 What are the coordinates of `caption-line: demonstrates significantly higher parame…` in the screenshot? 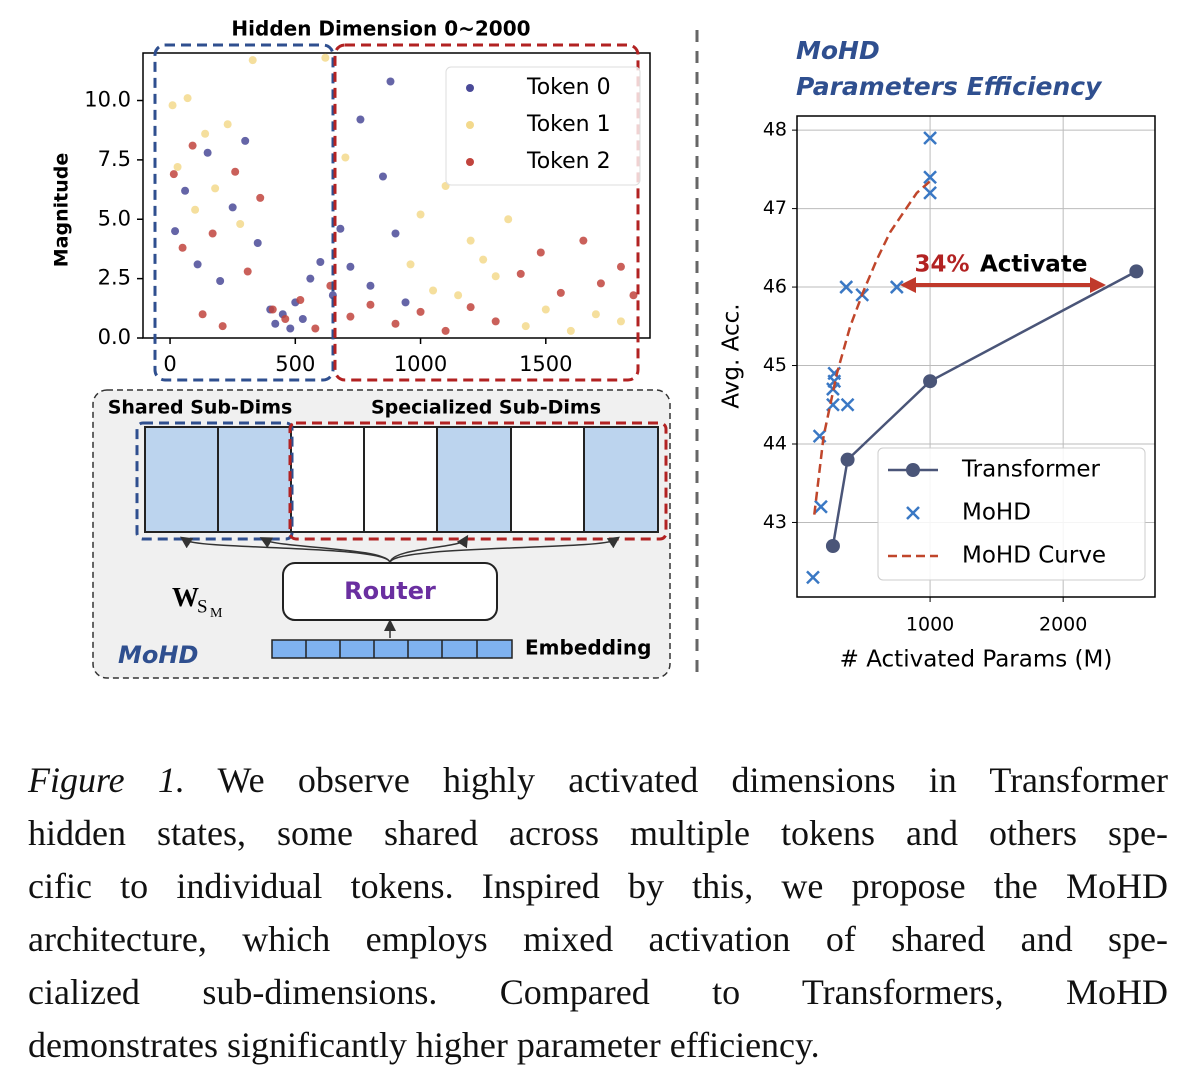 It's located at (598, 1045).